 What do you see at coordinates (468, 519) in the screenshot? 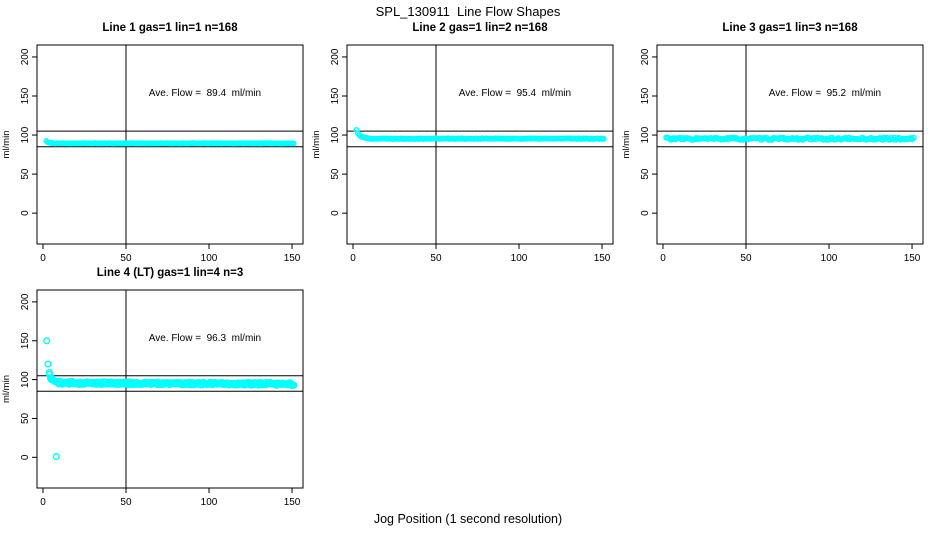
I see `x-axis-label: Jog Position (1 second resolution)` at bounding box center [468, 519].